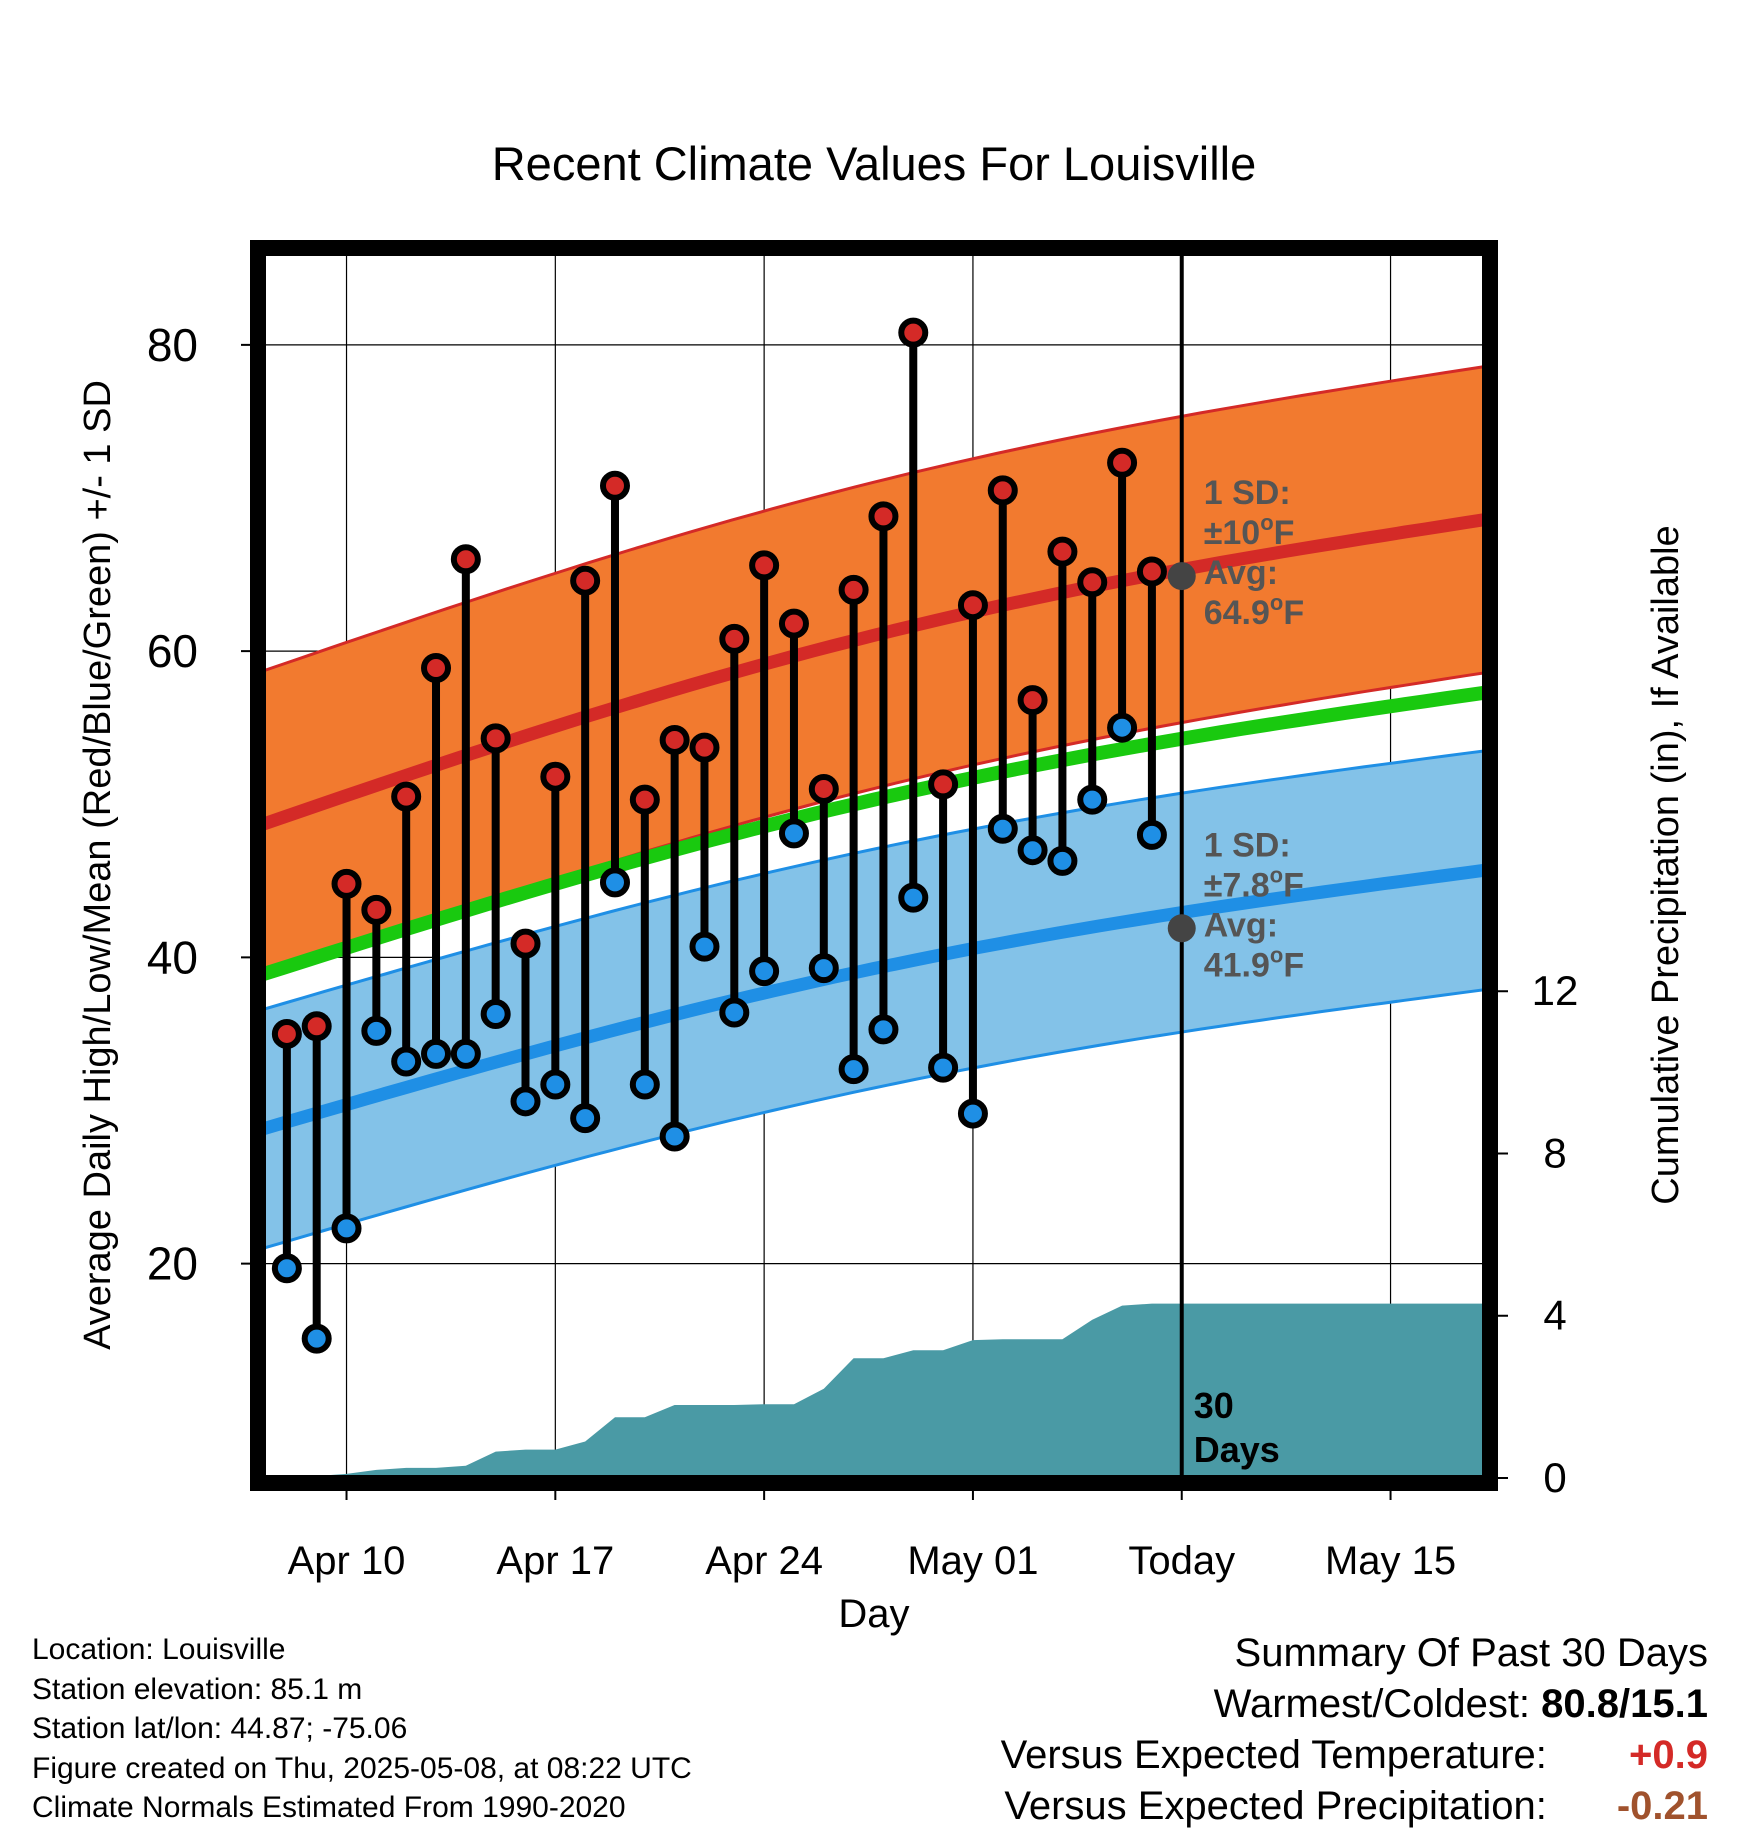 Image resolution: width=1748 pixels, height=1832 pixels. Describe the element at coordinates (172, 651) in the screenshot. I see `y-tick-label: 60` at that location.